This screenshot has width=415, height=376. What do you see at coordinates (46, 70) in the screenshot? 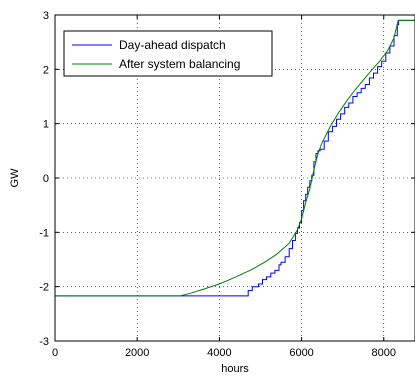
I see `y-tick-label: 2` at bounding box center [46, 70].